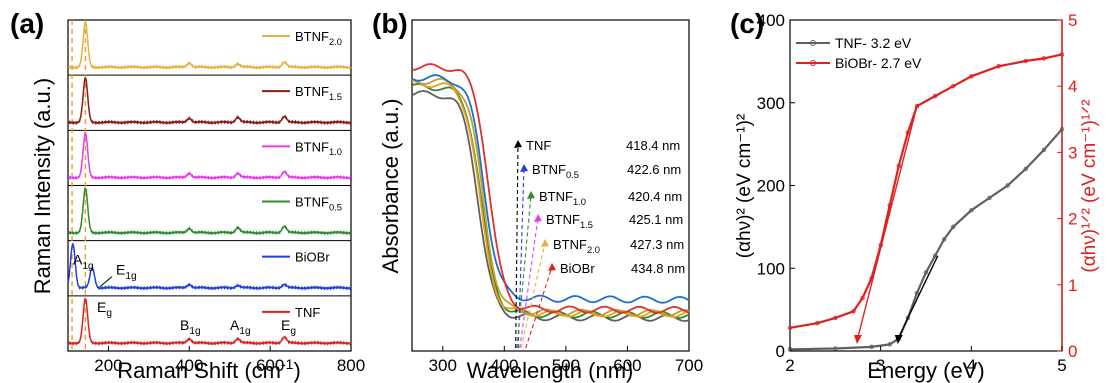 The height and width of the screenshot is (383, 1107). I want to click on panel-b-x-ticks: 300 400 500 600 700, so click(566, 360).